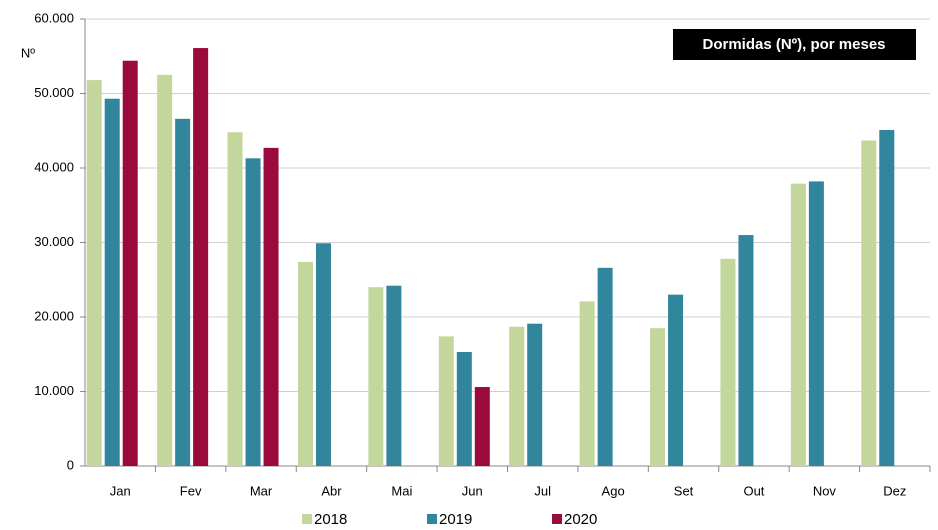 The height and width of the screenshot is (530, 938). I want to click on y-axis-label: Nº, so click(28, 52).